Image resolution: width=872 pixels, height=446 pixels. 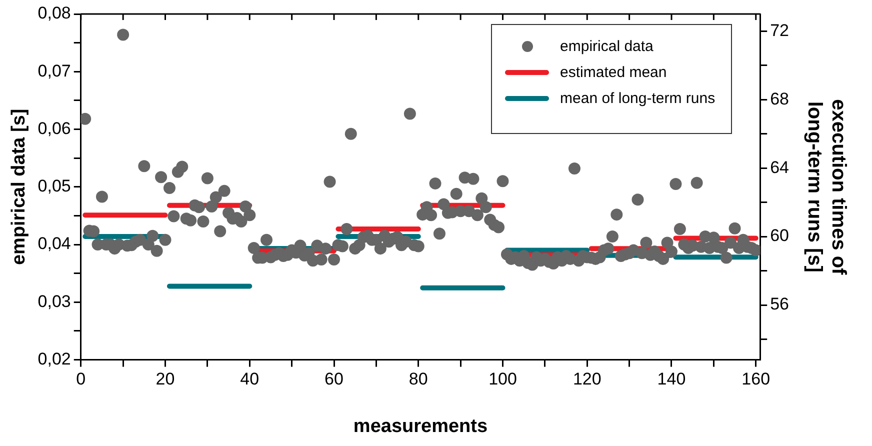 What do you see at coordinates (54, 13) in the screenshot?
I see `y-tick-label: 0,08` at bounding box center [54, 13].